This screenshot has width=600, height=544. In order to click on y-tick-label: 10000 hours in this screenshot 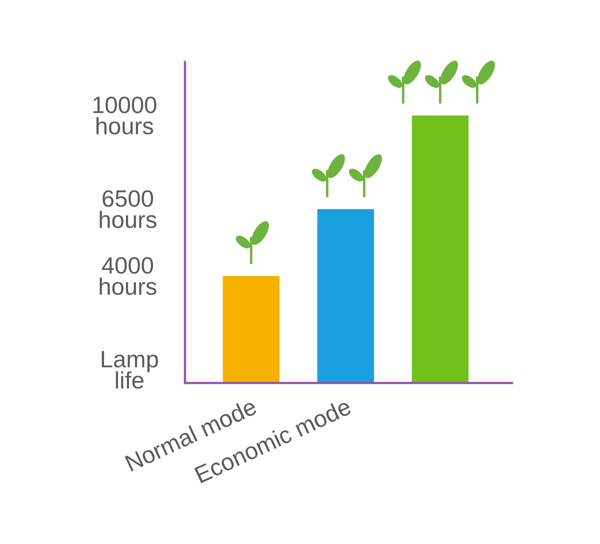, I will do `click(124, 115)`.